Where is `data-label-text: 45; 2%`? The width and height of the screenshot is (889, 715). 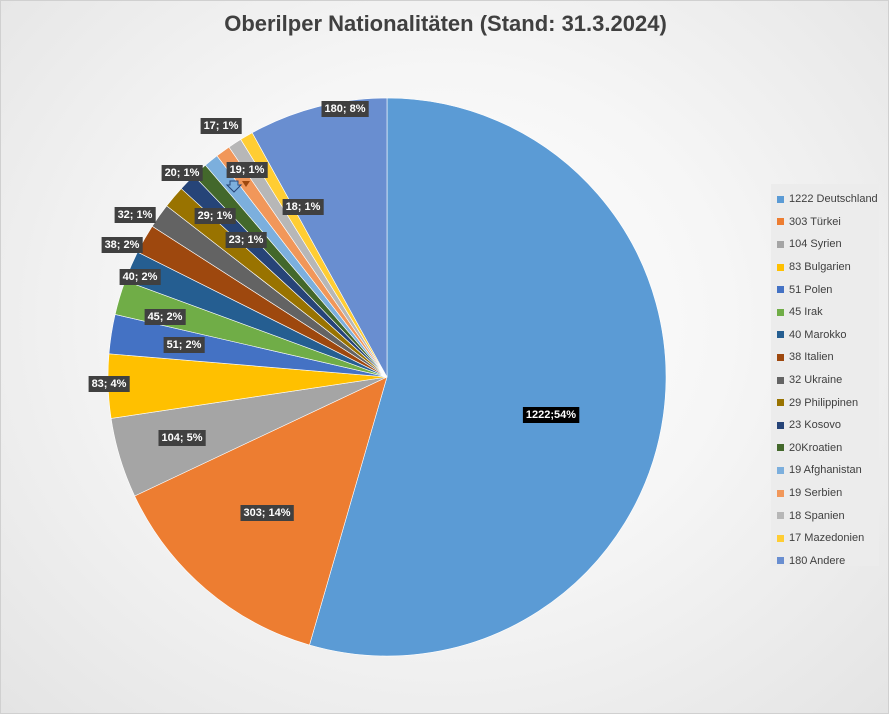 data-label-text: 45; 2% is located at coordinates (165, 317).